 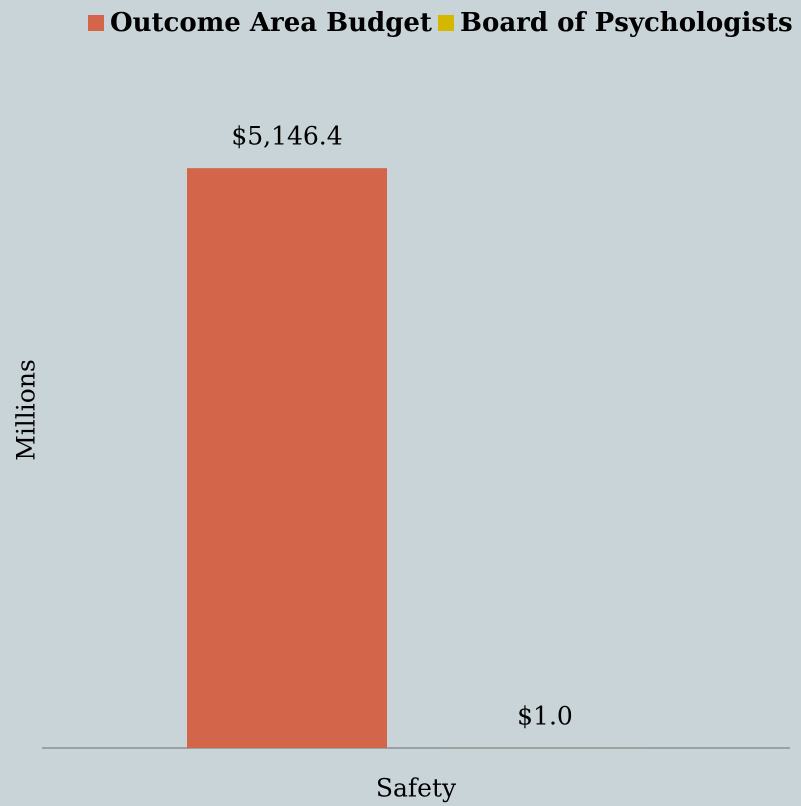 What do you see at coordinates (416, 788) in the screenshot?
I see `x-tick-label: Safety` at bounding box center [416, 788].